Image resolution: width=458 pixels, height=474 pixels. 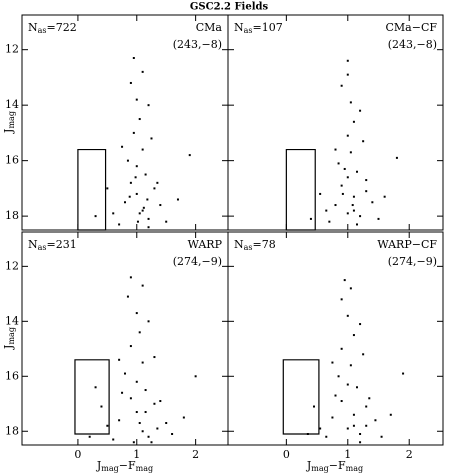 I want to click on star-count-value: =107, so click(x=268, y=27).